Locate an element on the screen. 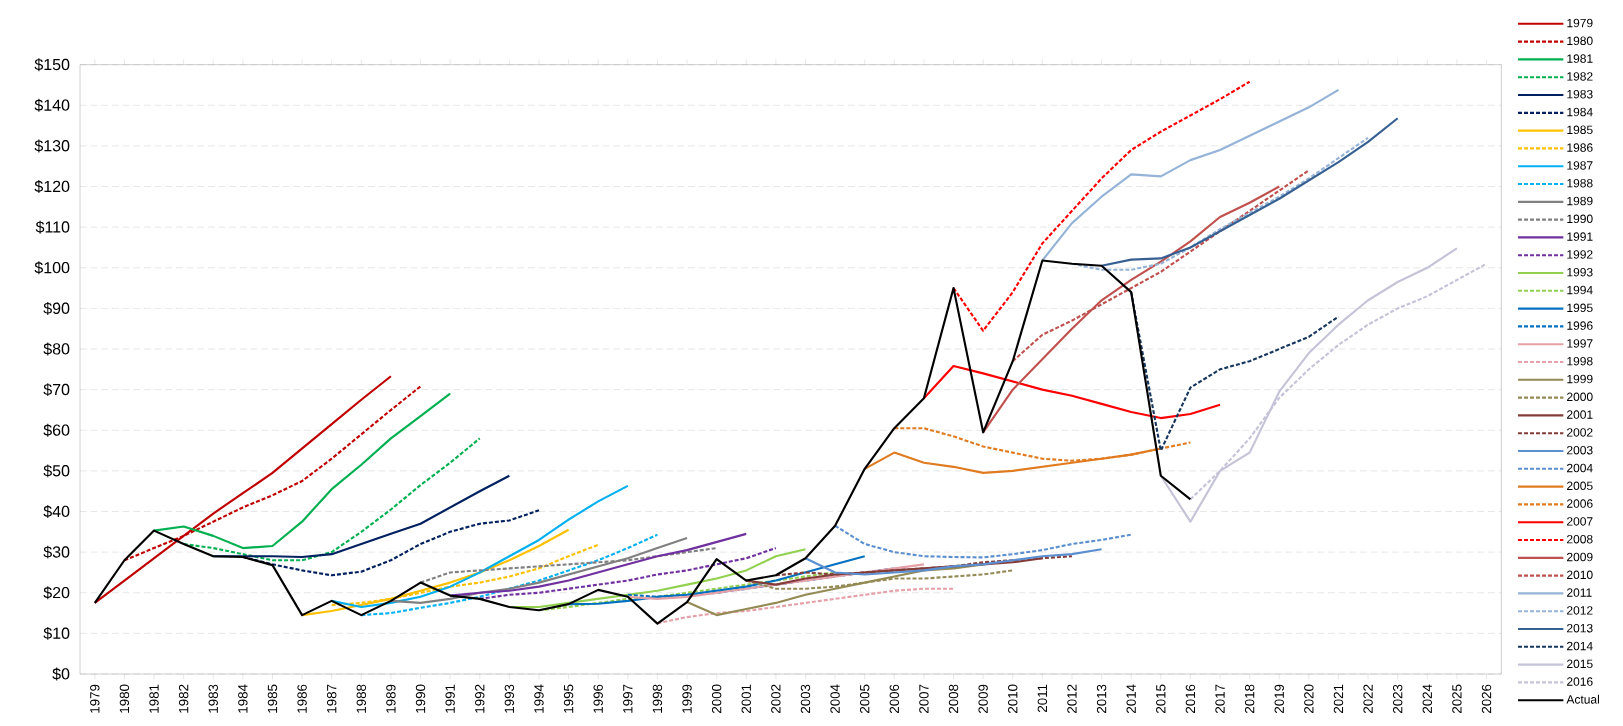 Image resolution: width=1623 pixels, height=726 pixels. y-tick-label: $110 is located at coordinates (52, 227).